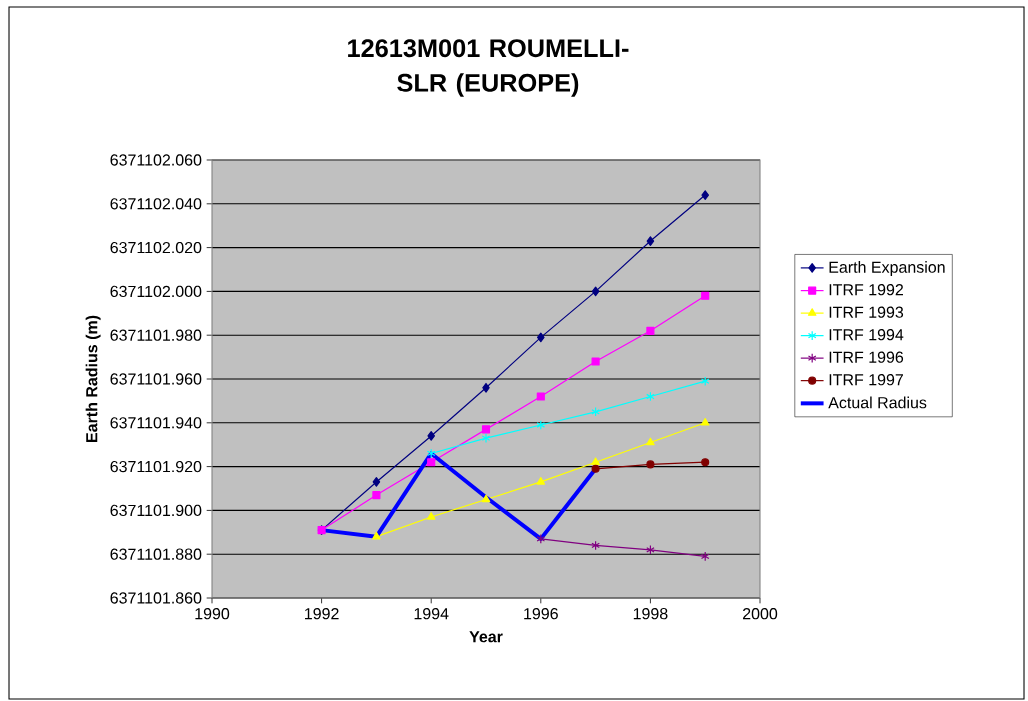 The width and height of the screenshot is (1028, 701). Describe the element at coordinates (486, 637) in the screenshot. I see `x-axis-title: Year` at that location.